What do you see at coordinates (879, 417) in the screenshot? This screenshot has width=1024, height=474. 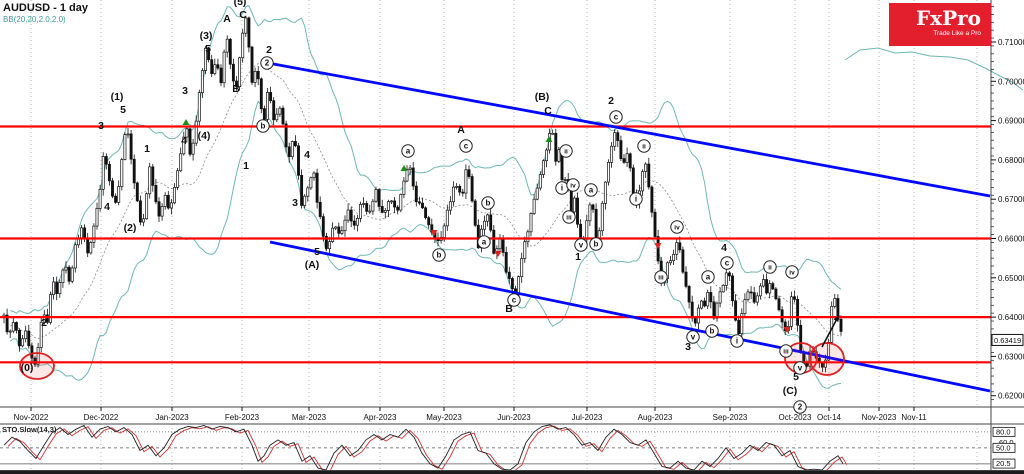 I see `date-axis-label: Nov-2023` at bounding box center [879, 417].